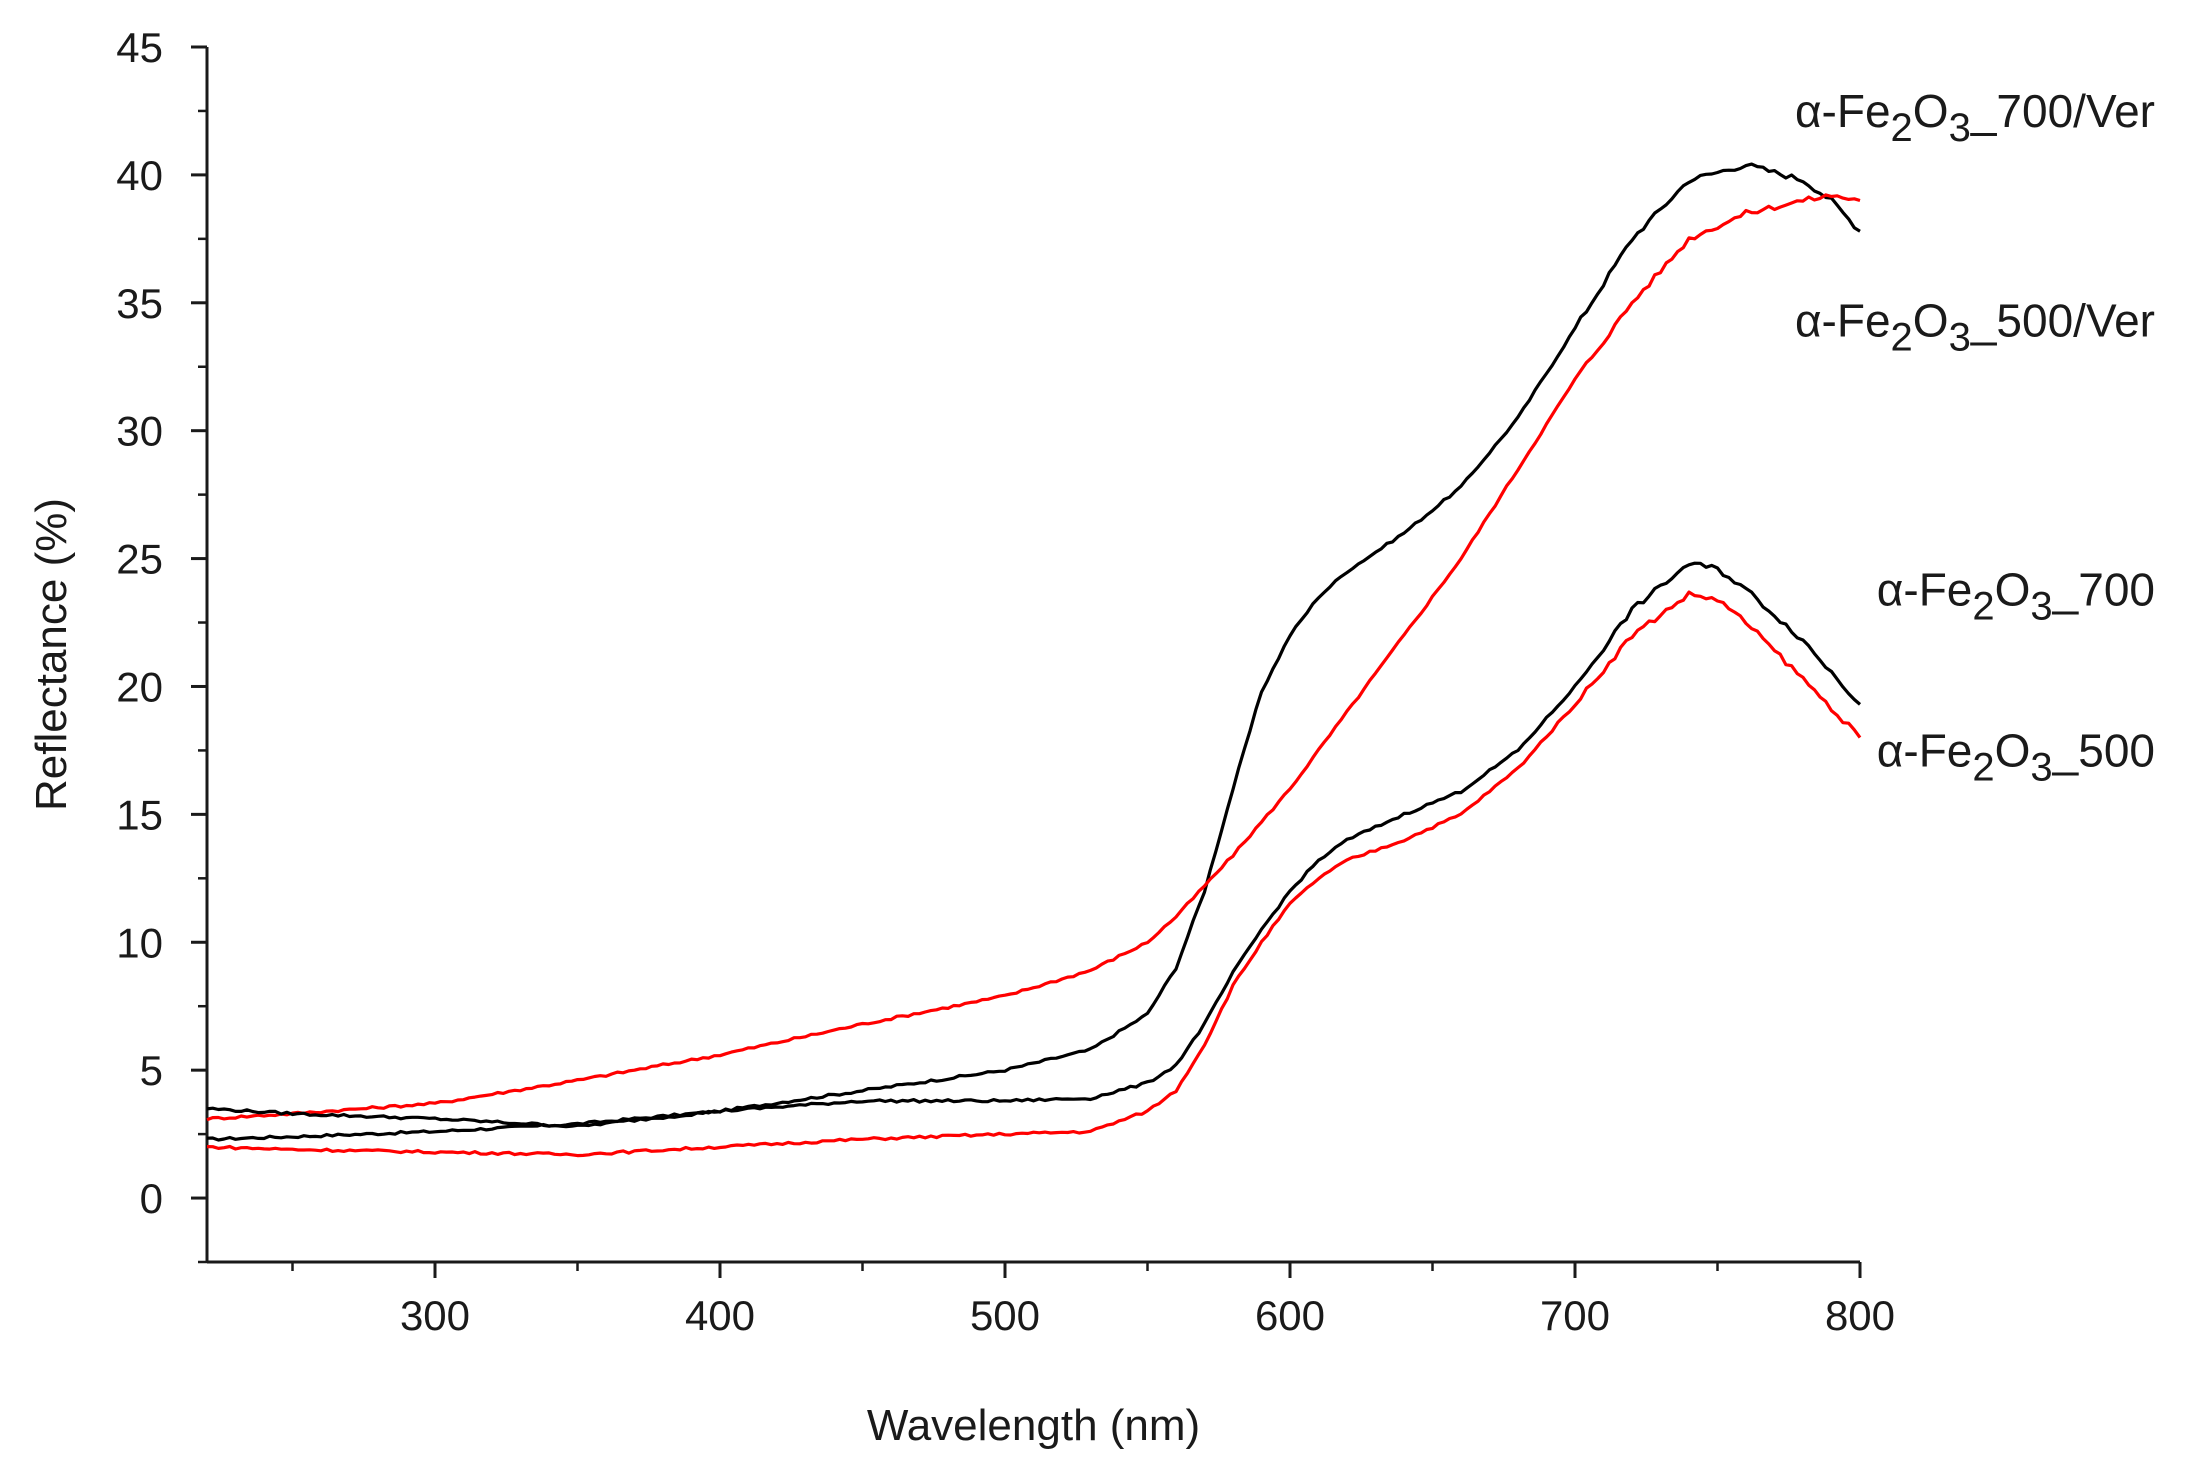  I want to click on x-tick-label: 700, so click(1575, 1315).